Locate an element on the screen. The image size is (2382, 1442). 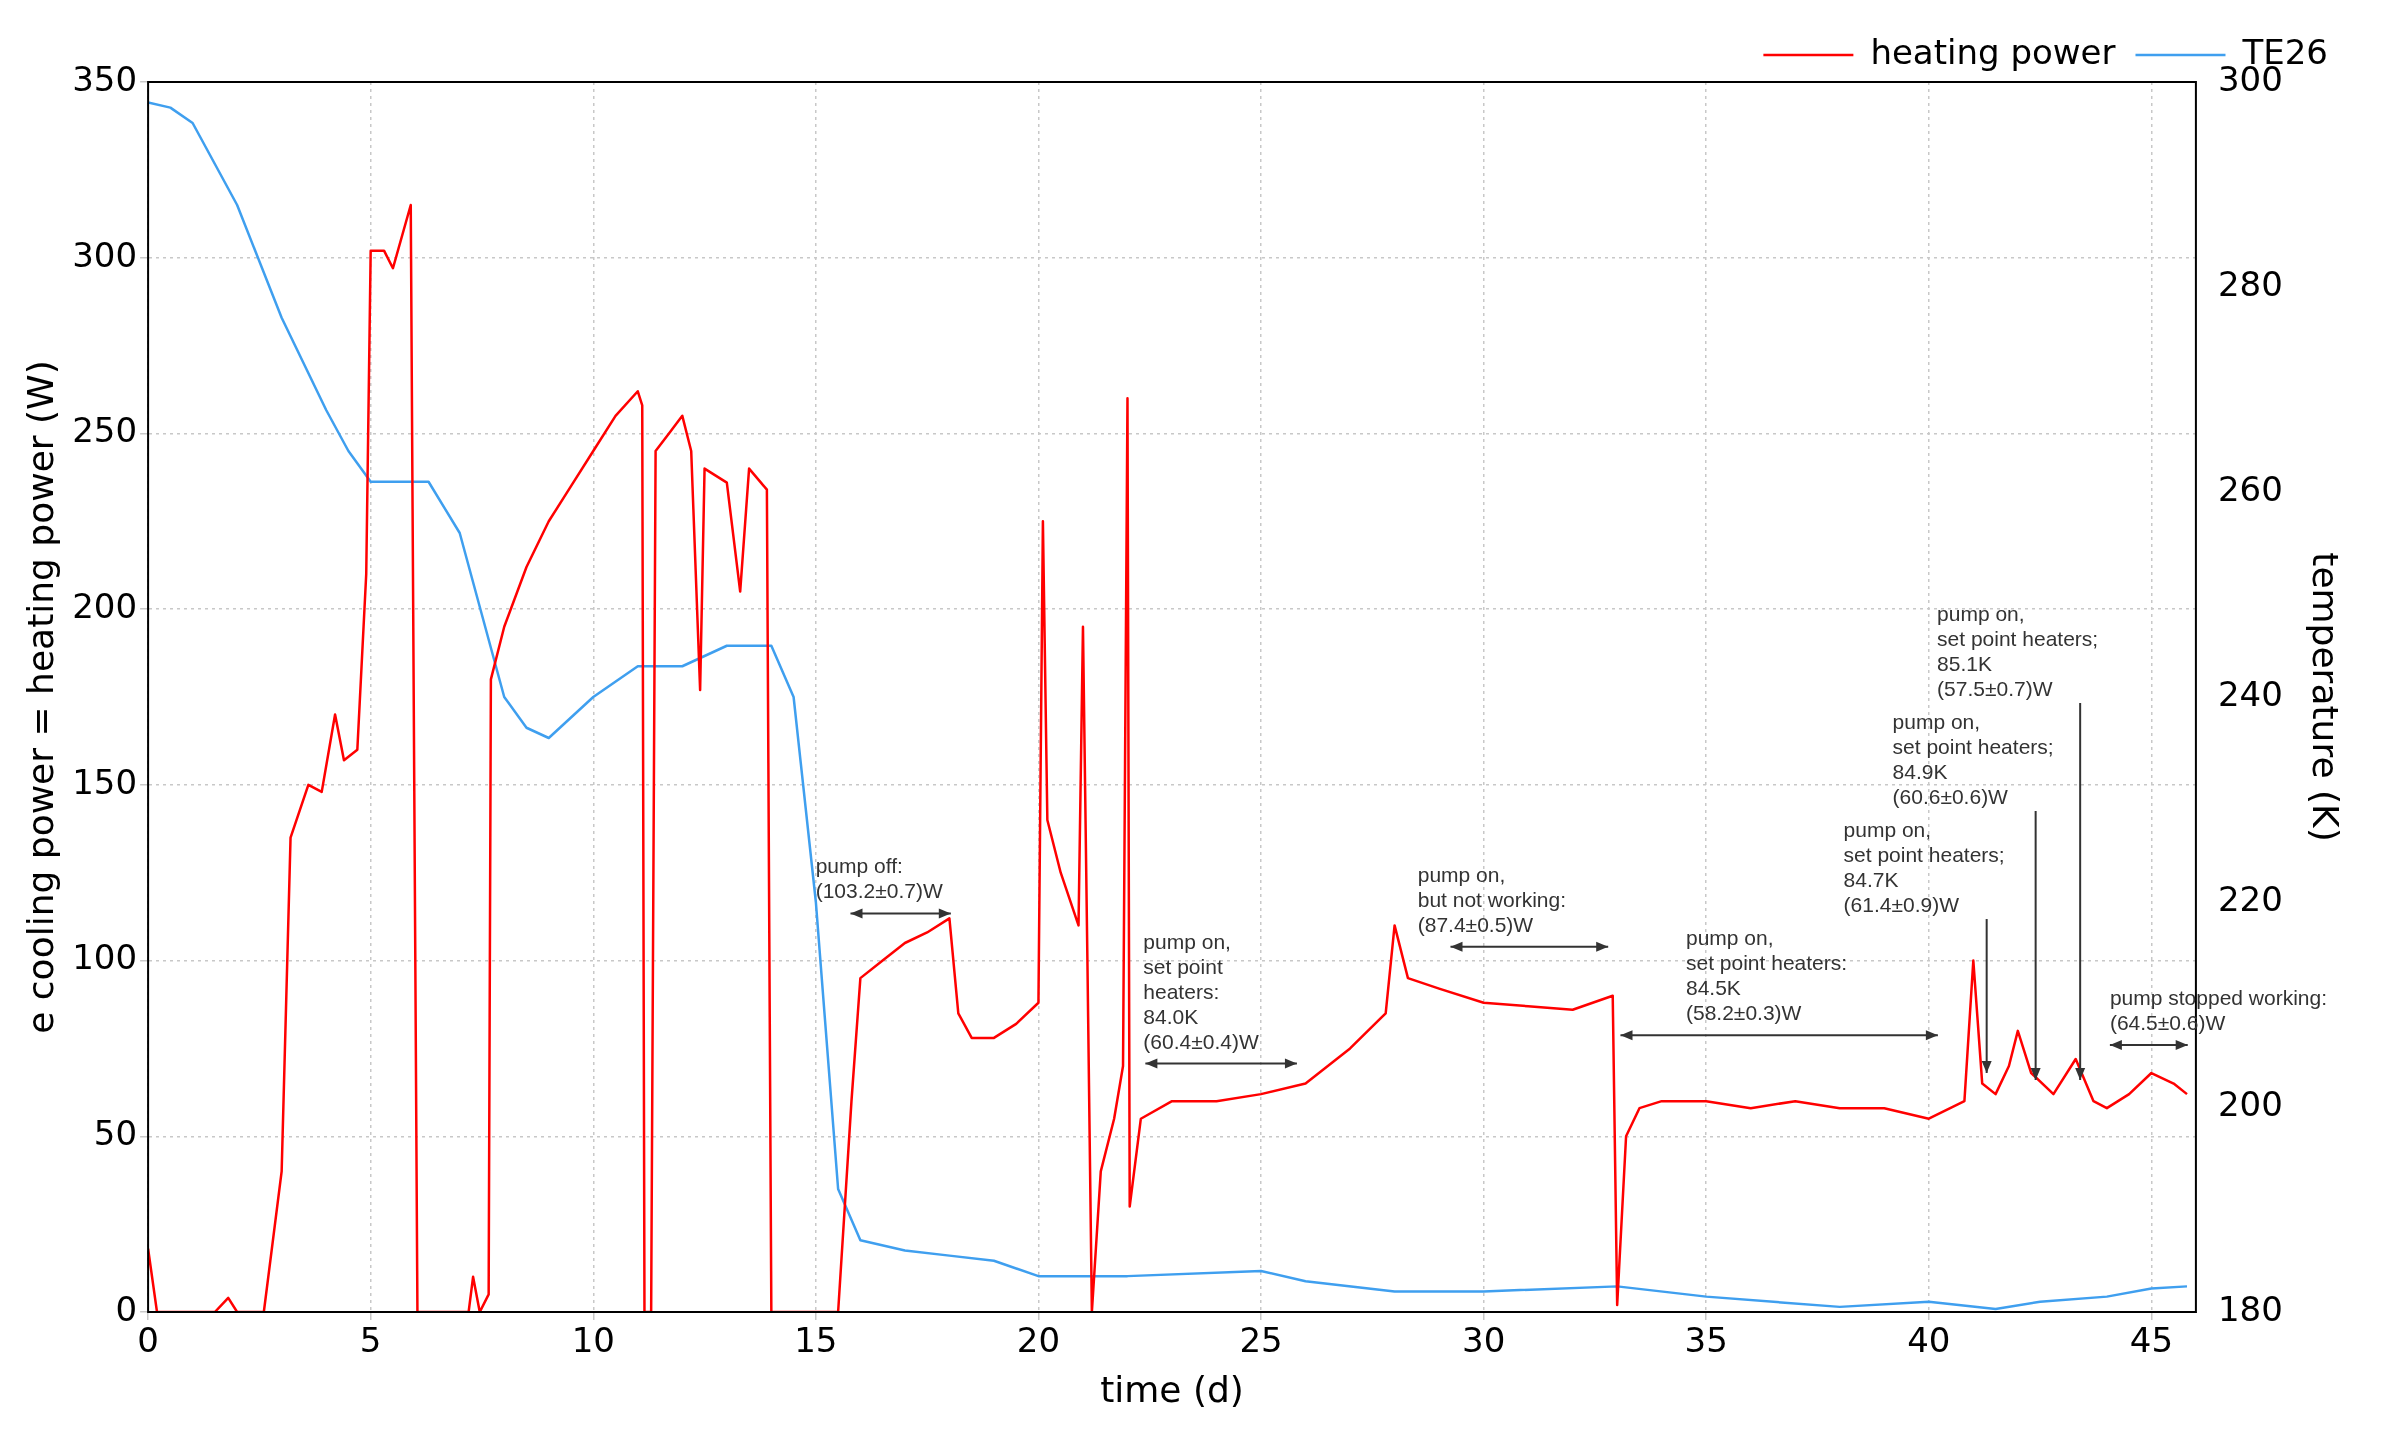
x-tick-label: 10 is located at coordinates (593, 1340).